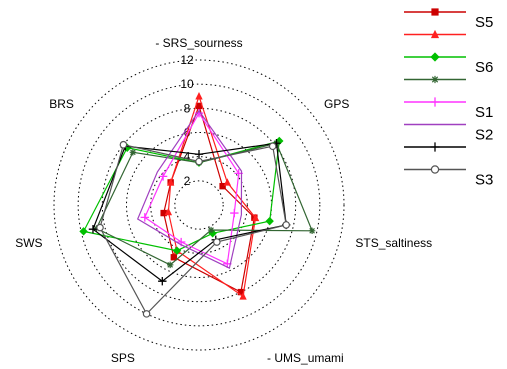 The image size is (507, 369). What do you see at coordinates (484, 135) in the screenshot?
I see `legend-label: S2` at bounding box center [484, 135].